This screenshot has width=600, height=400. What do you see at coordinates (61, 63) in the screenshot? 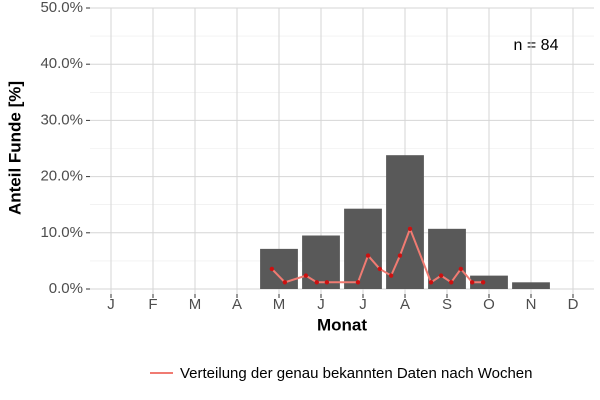
I see `y-tick-label: 40.0%` at bounding box center [61, 63].